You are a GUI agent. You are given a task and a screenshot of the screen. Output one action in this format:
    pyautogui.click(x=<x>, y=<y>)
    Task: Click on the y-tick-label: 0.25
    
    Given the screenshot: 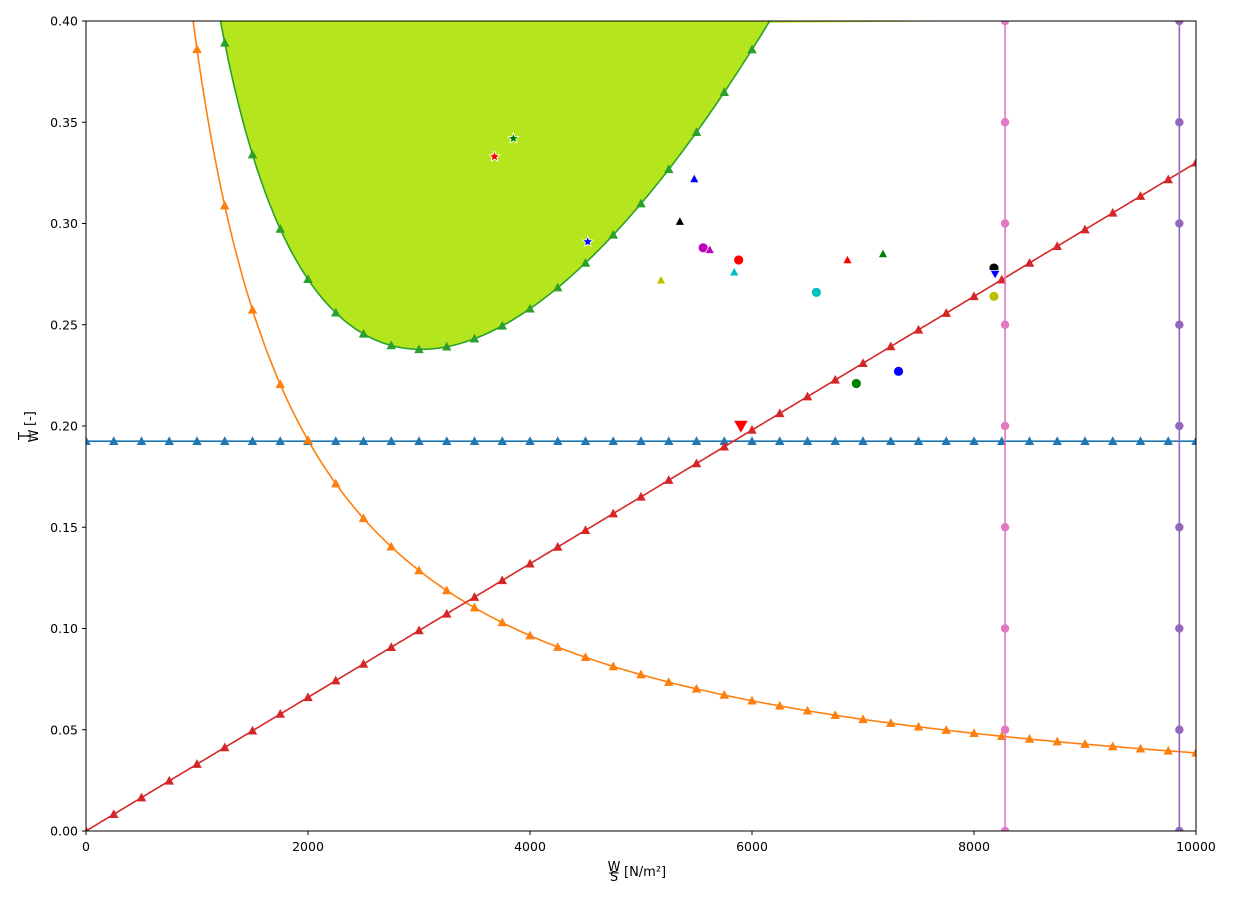 What is the action you would take?
    pyautogui.click(x=64, y=324)
    